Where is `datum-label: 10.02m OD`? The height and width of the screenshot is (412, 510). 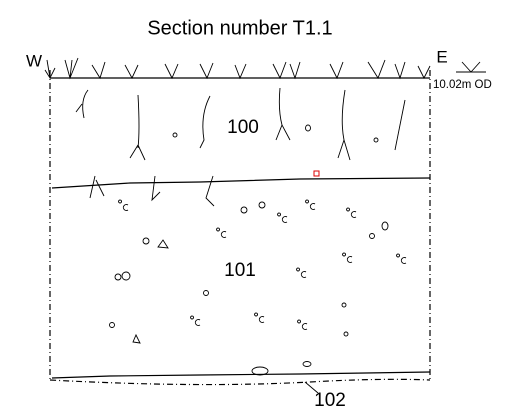 datum-label: 10.02m OD is located at coordinates (462, 85).